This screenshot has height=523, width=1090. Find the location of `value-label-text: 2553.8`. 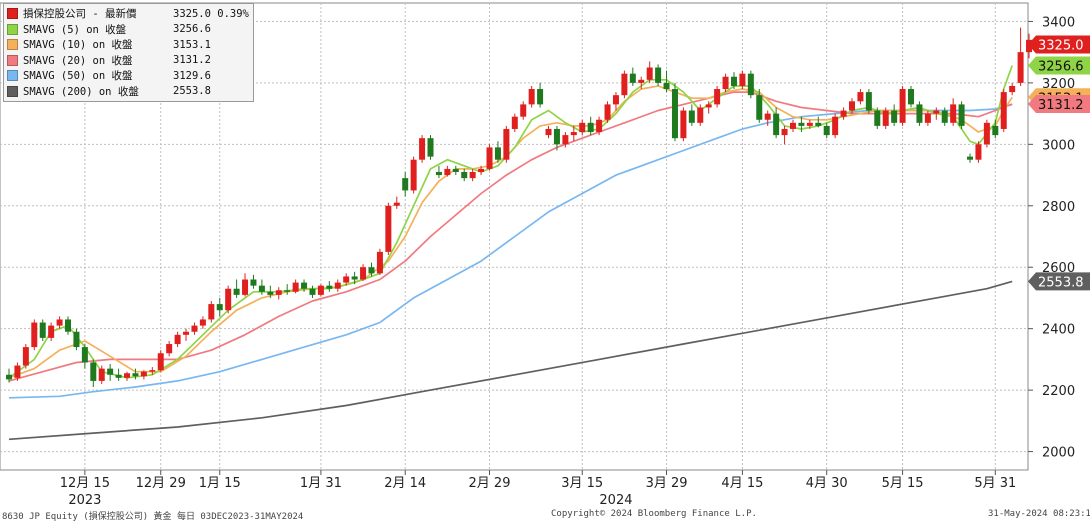

value-label-text: 2553.8 is located at coordinates (1061, 282).